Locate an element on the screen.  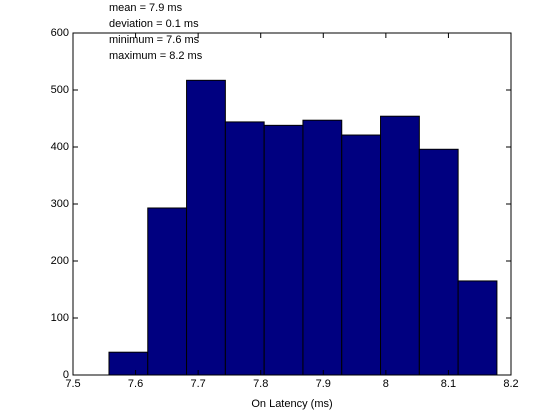
x-tick-label: 7.7 is located at coordinates (197, 384).